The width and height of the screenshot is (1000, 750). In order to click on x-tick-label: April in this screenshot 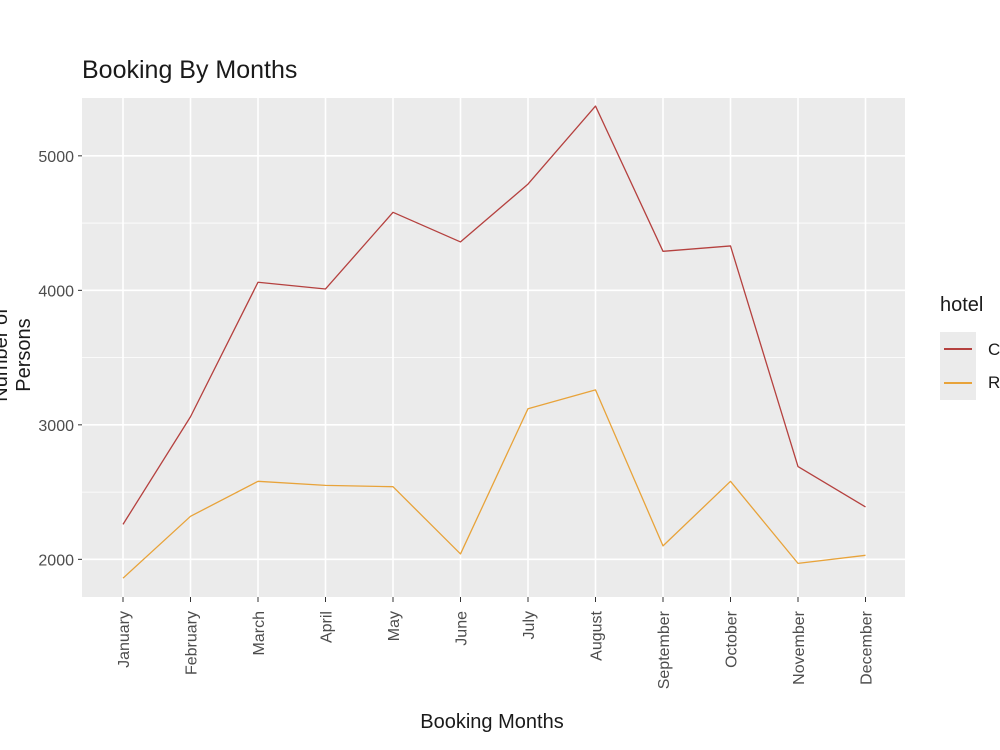, I will do `click(327, 627)`.